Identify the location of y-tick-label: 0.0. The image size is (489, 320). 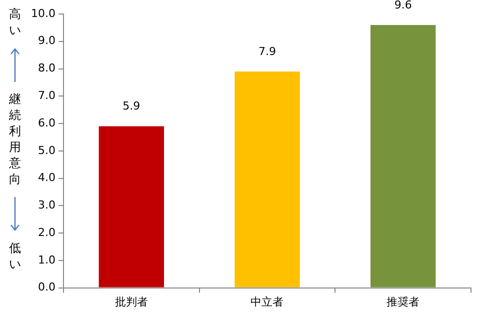
(47, 287).